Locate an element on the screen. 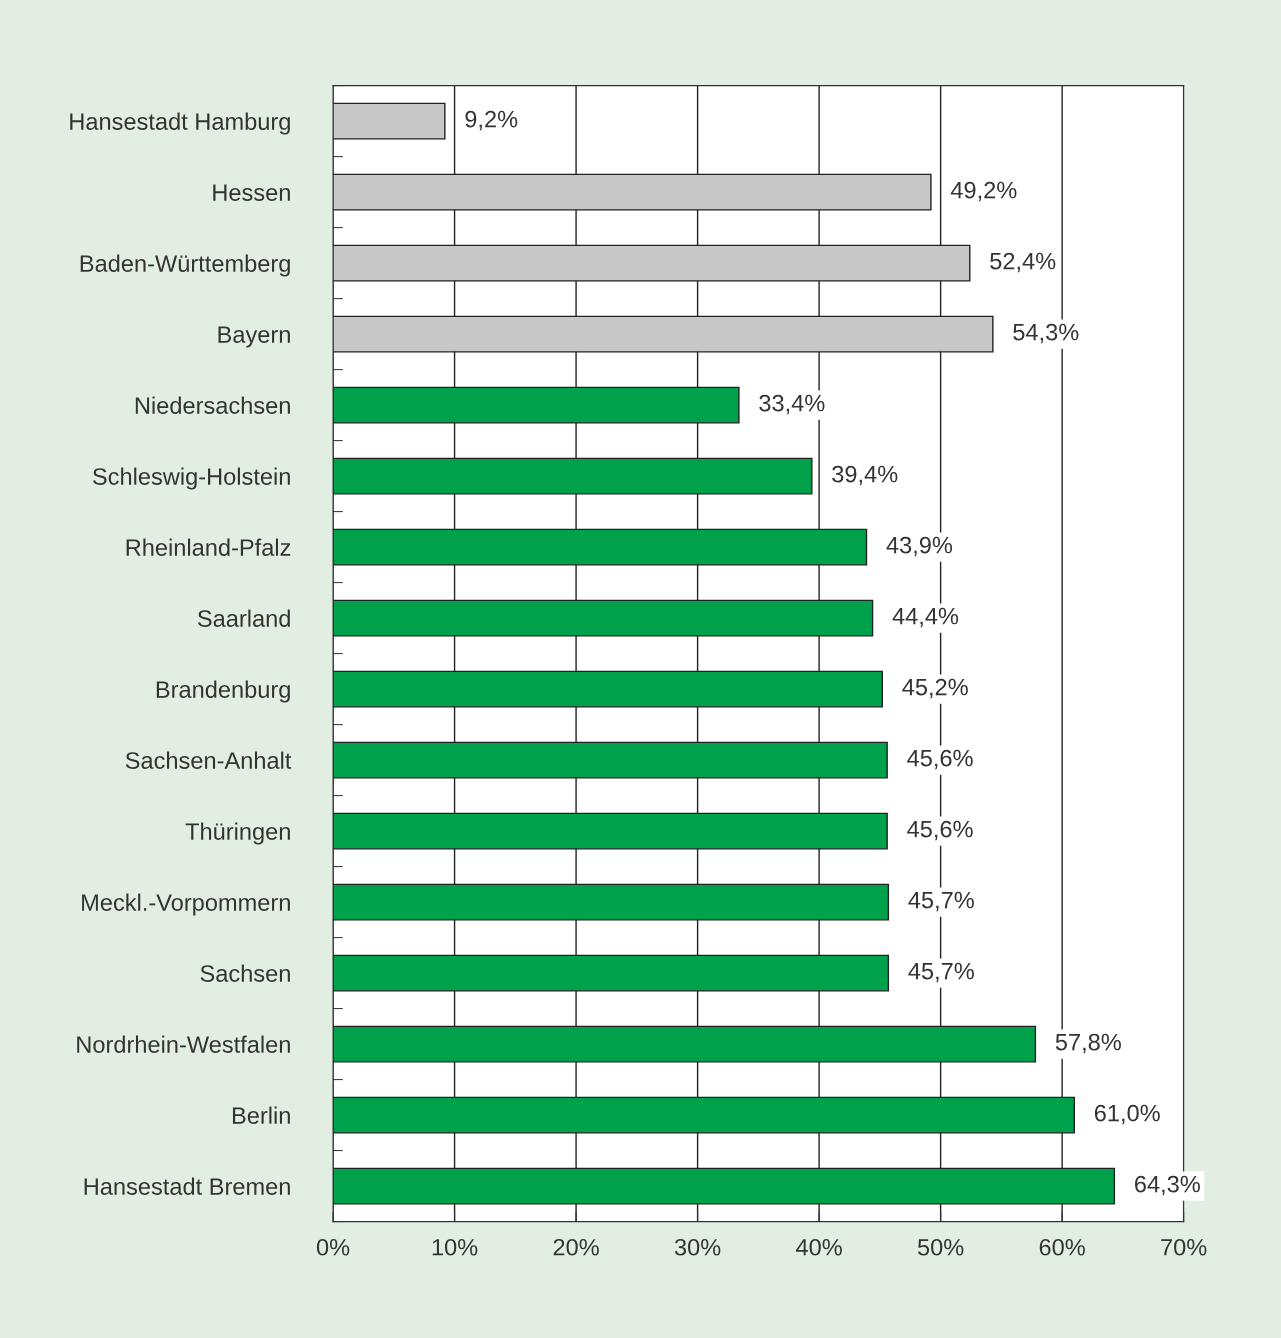 The image size is (1281, 1338). x-tick-label: 70% is located at coordinates (1184, 1247).